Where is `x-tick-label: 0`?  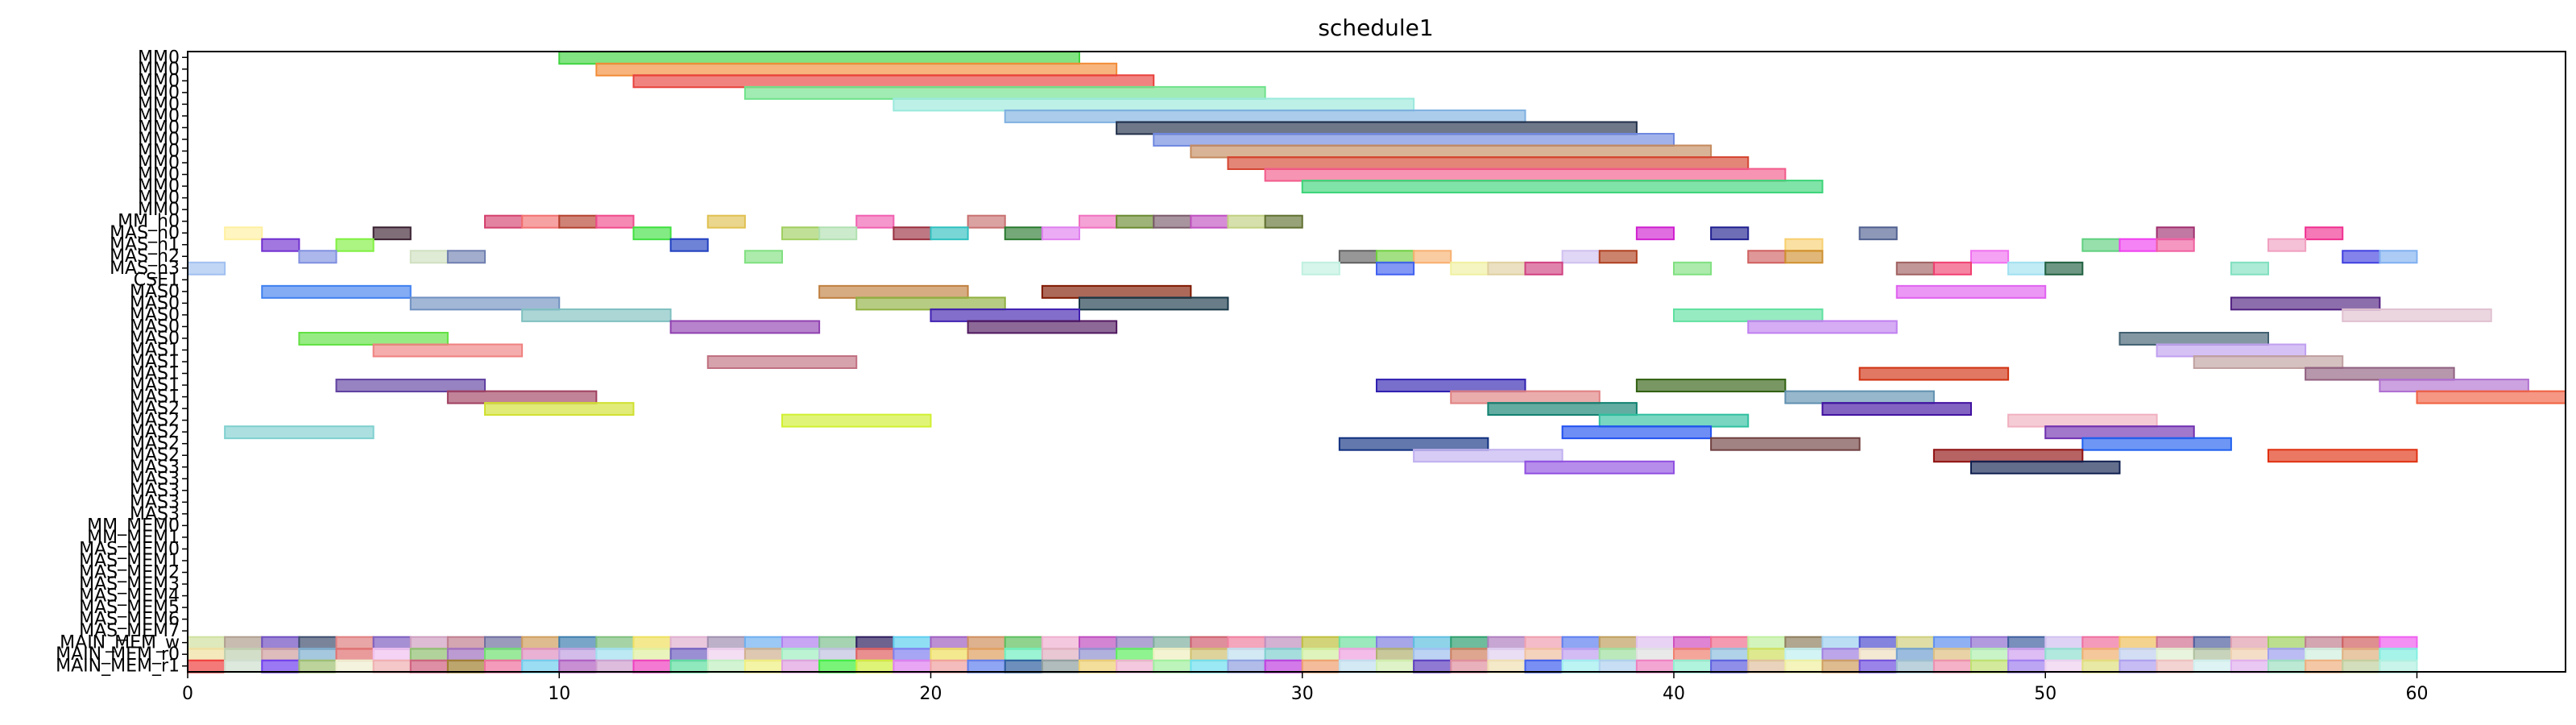
x-tick-label: 0 is located at coordinates (187, 694).